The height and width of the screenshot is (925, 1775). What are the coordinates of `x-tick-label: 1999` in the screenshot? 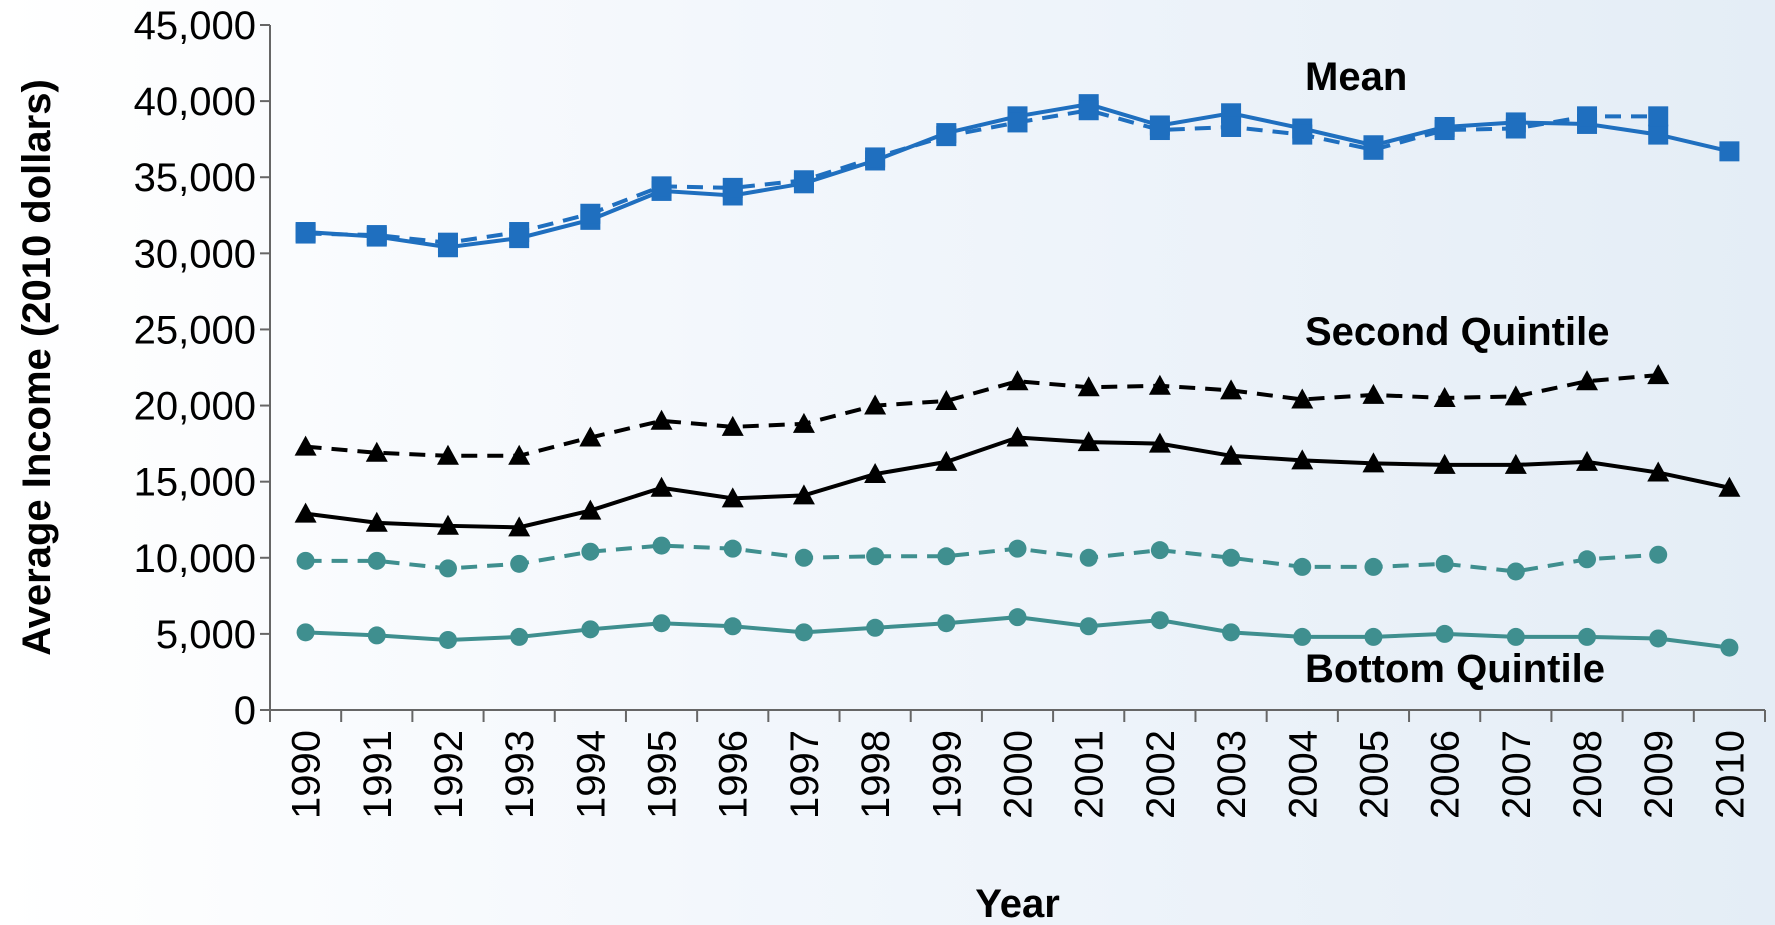 It's located at (947, 774).